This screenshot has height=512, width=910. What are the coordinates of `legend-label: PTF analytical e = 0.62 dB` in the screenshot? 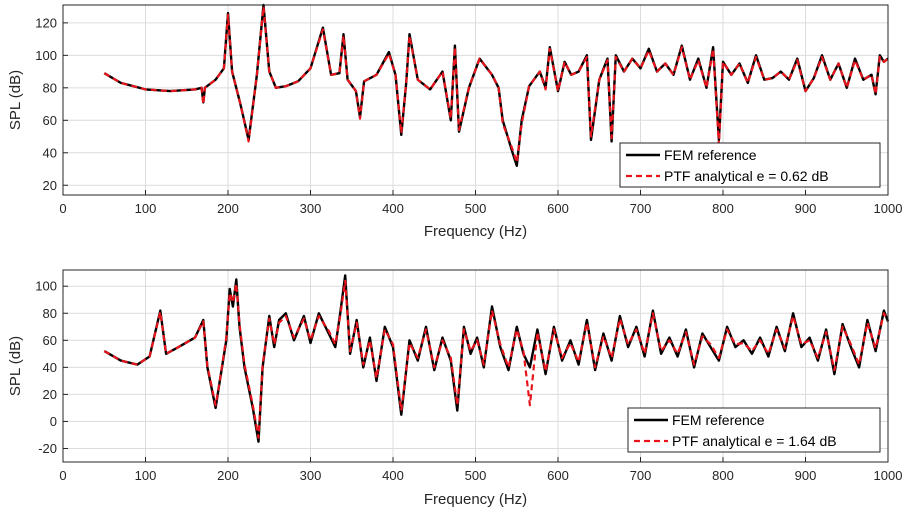 It's located at (746, 176).